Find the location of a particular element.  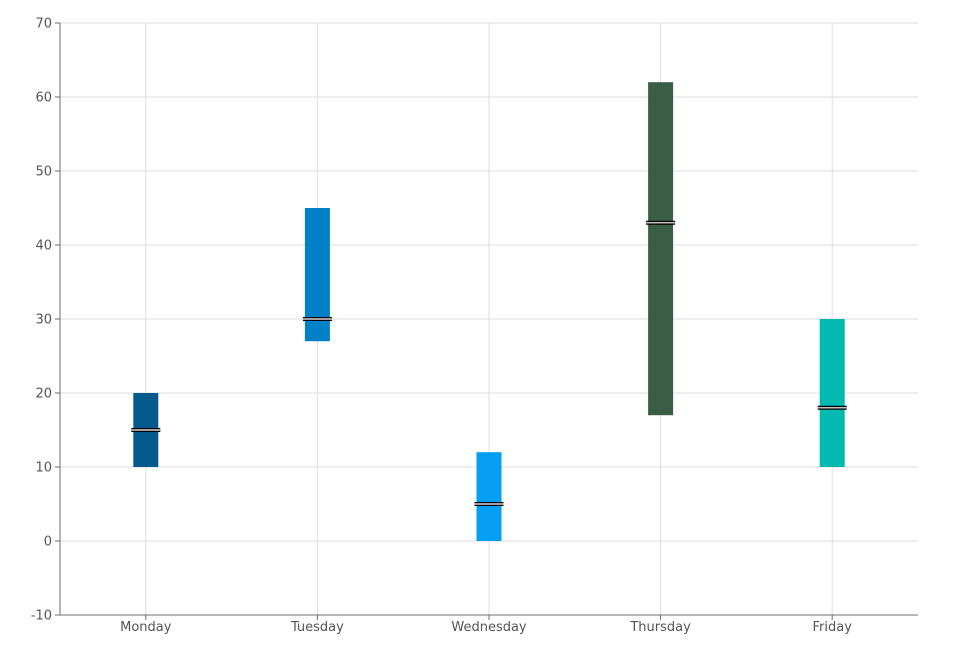

range-bar-wednesday is located at coordinates (489, 496).